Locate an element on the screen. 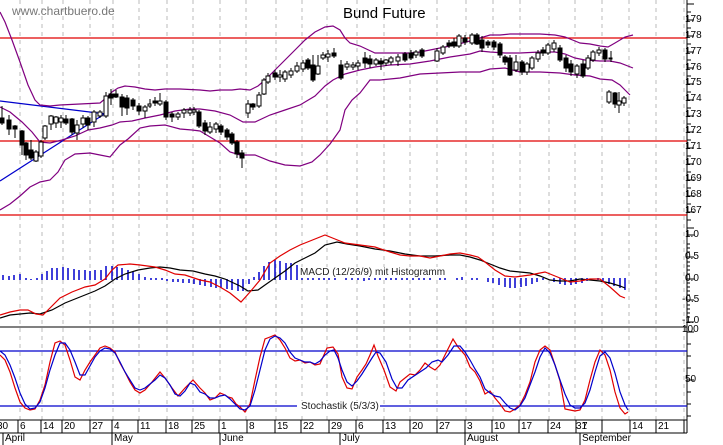 Image resolution: width=723 pixels, height=445 pixels. date-tick: 7 is located at coordinates (585, 426).